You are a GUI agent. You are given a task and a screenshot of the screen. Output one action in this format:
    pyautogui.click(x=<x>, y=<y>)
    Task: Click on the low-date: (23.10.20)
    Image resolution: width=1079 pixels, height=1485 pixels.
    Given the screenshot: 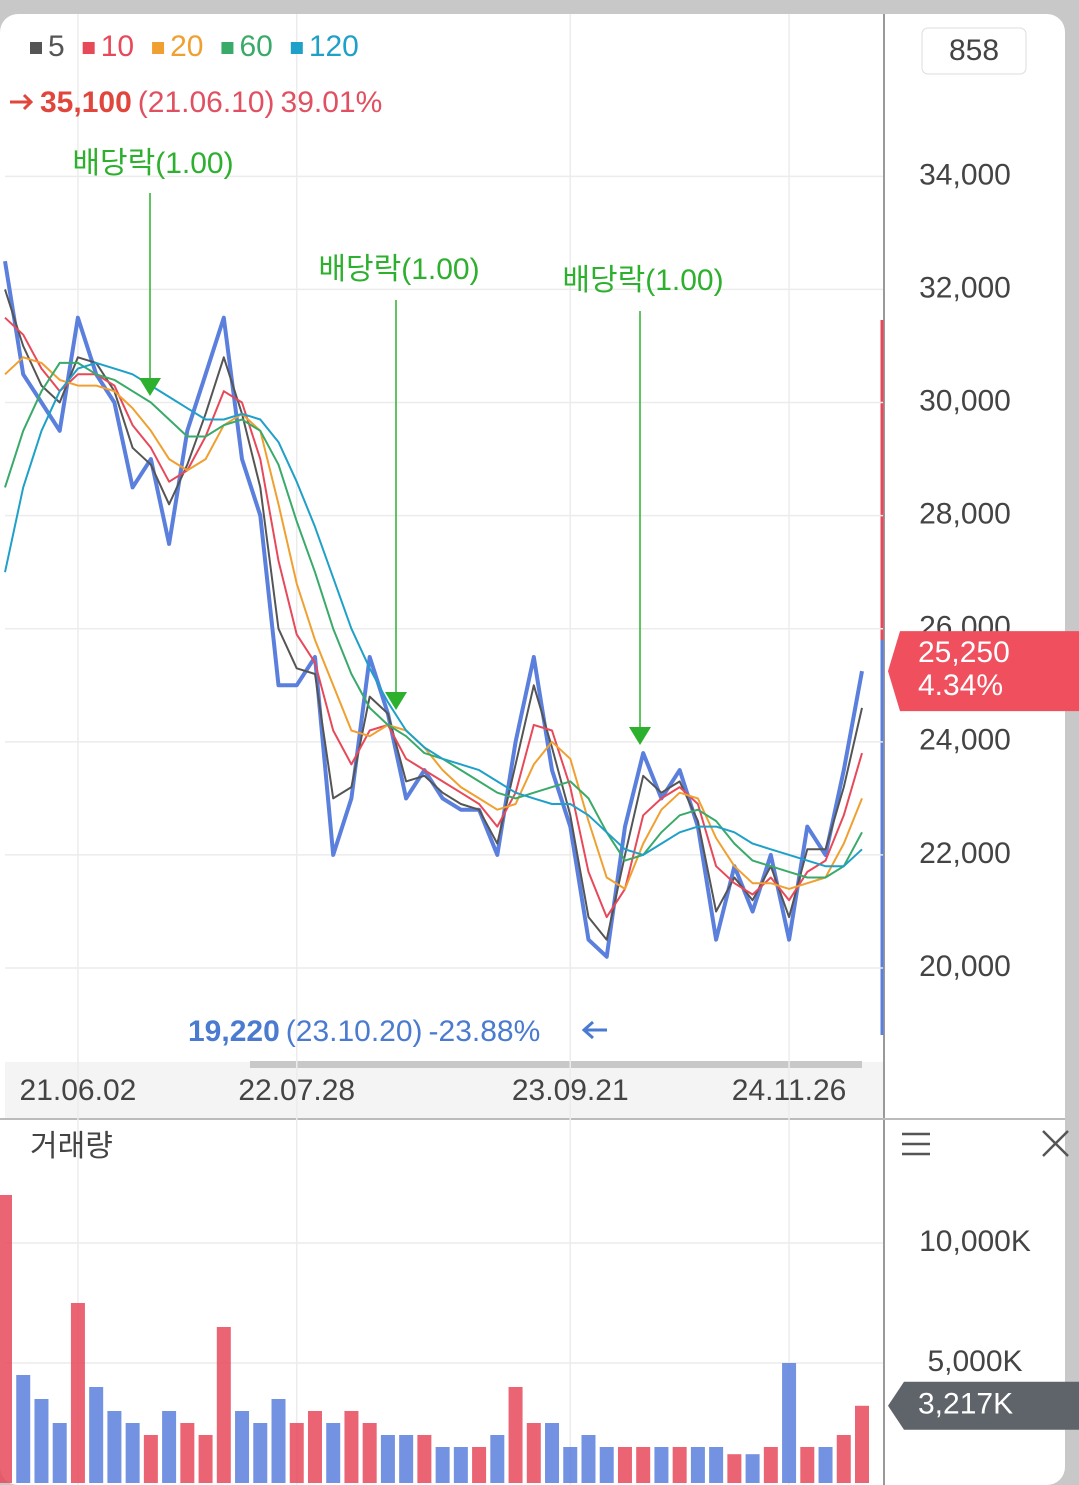 What is the action you would take?
    pyautogui.click(x=354, y=1031)
    